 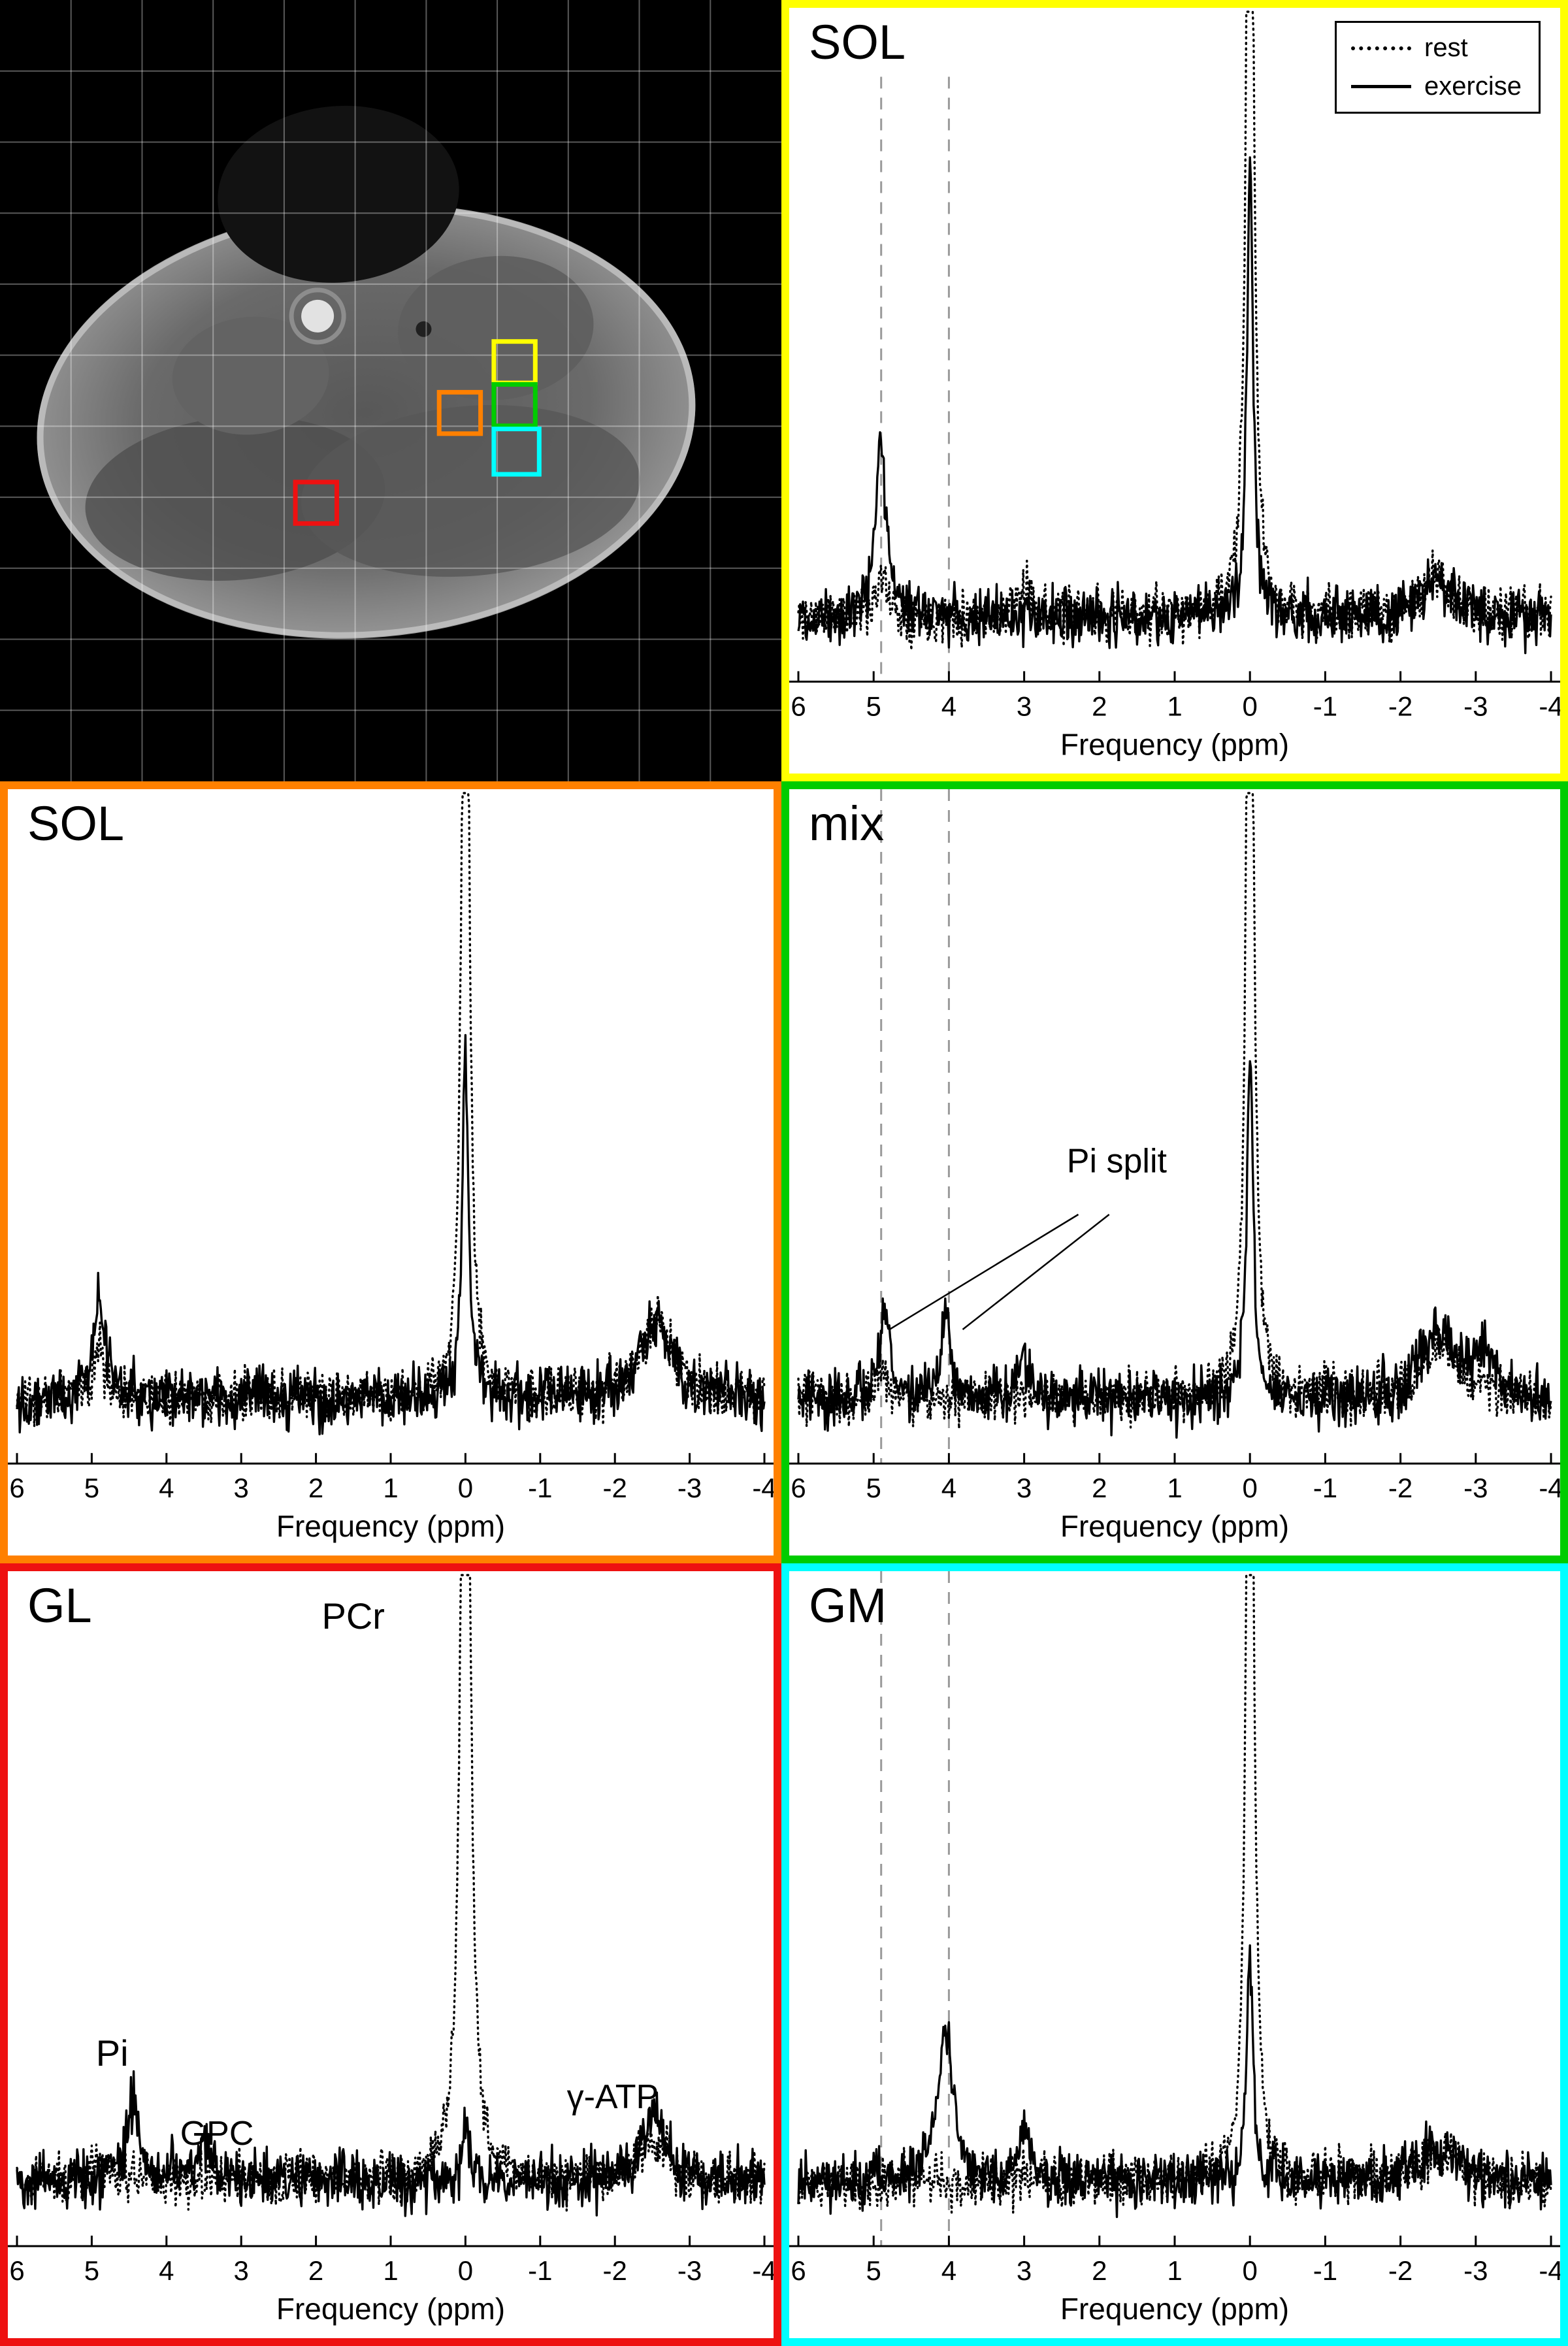 I want to click on svg-text: γ-ATP, so click(x=613, y=2097).